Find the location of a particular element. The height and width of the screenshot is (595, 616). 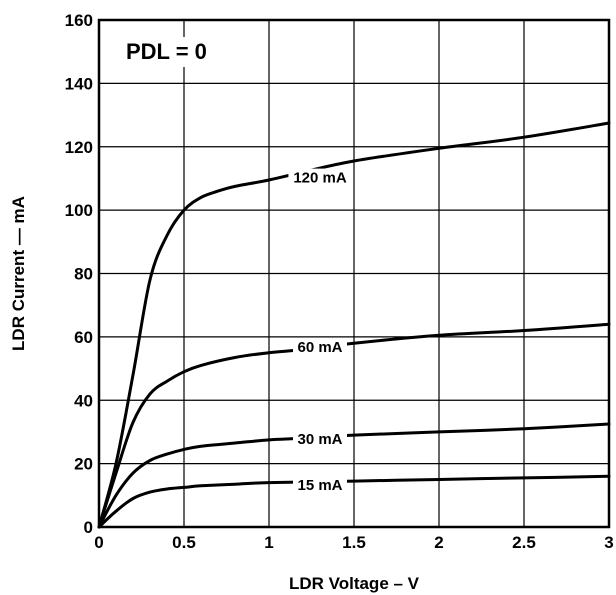

series-label-30-ma: 30 mA is located at coordinates (319, 439).